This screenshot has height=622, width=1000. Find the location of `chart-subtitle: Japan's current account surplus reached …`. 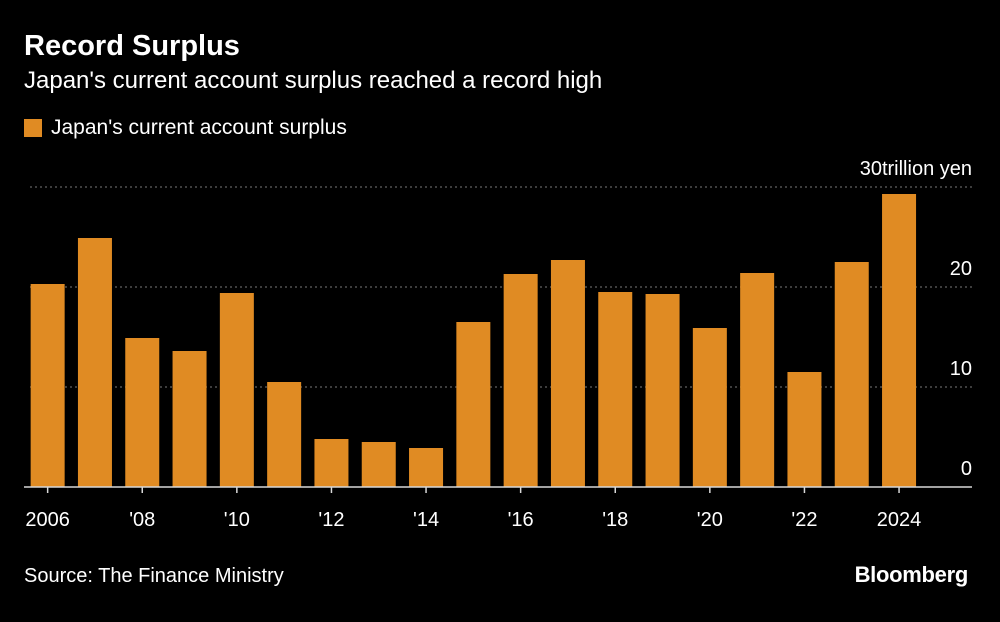

chart-subtitle: Japan's current account surplus reached … is located at coordinates (313, 80).